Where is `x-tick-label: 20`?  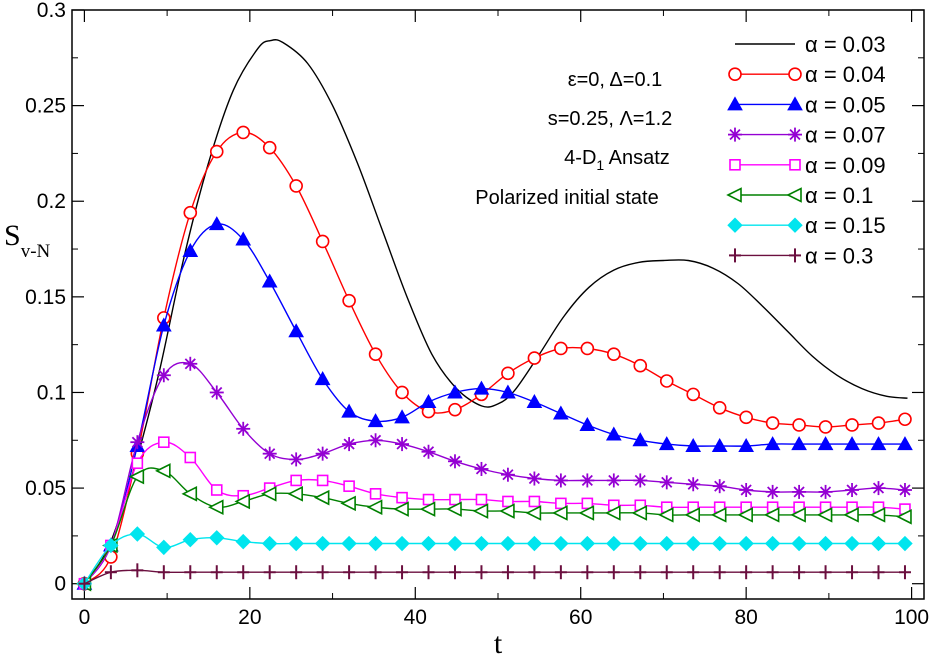 x-tick-label: 20 is located at coordinates (249, 617).